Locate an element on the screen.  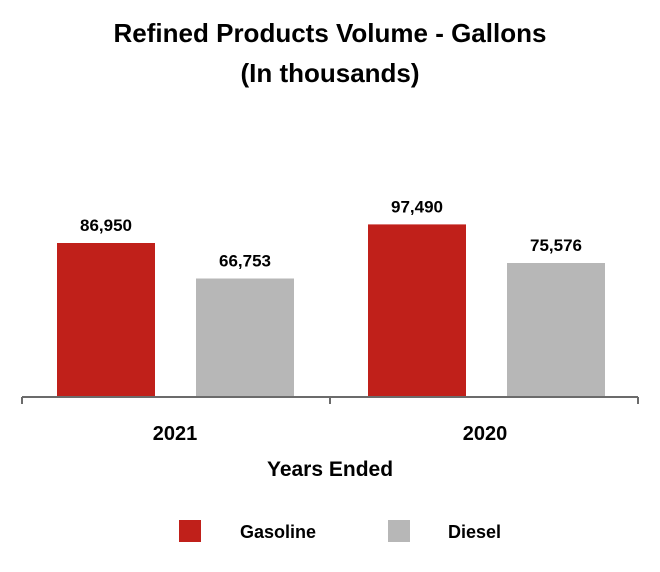
chart-title-line-2: (In thousands) is located at coordinates (329, 73).